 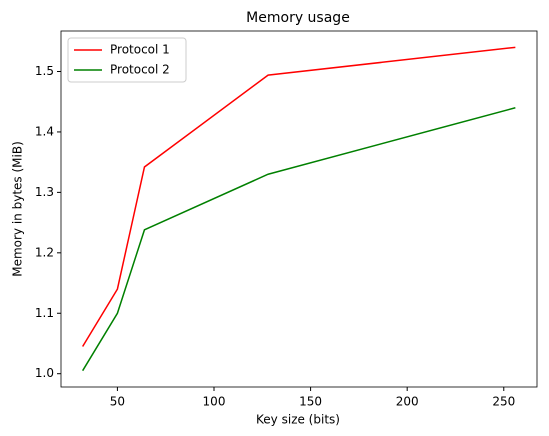 I want to click on legend-label: Protocol 2, so click(x=140, y=70).